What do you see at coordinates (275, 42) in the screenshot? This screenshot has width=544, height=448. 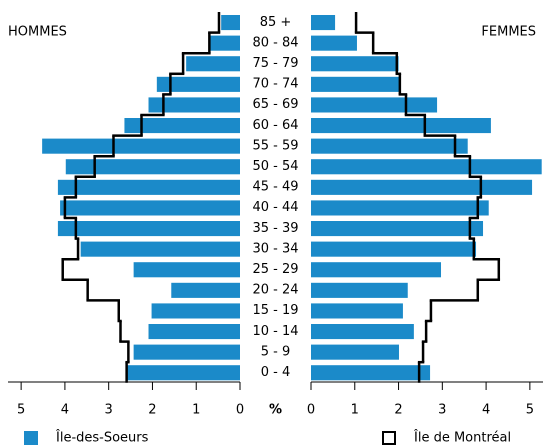 I see `category-label: 80 - 84` at bounding box center [275, 42].